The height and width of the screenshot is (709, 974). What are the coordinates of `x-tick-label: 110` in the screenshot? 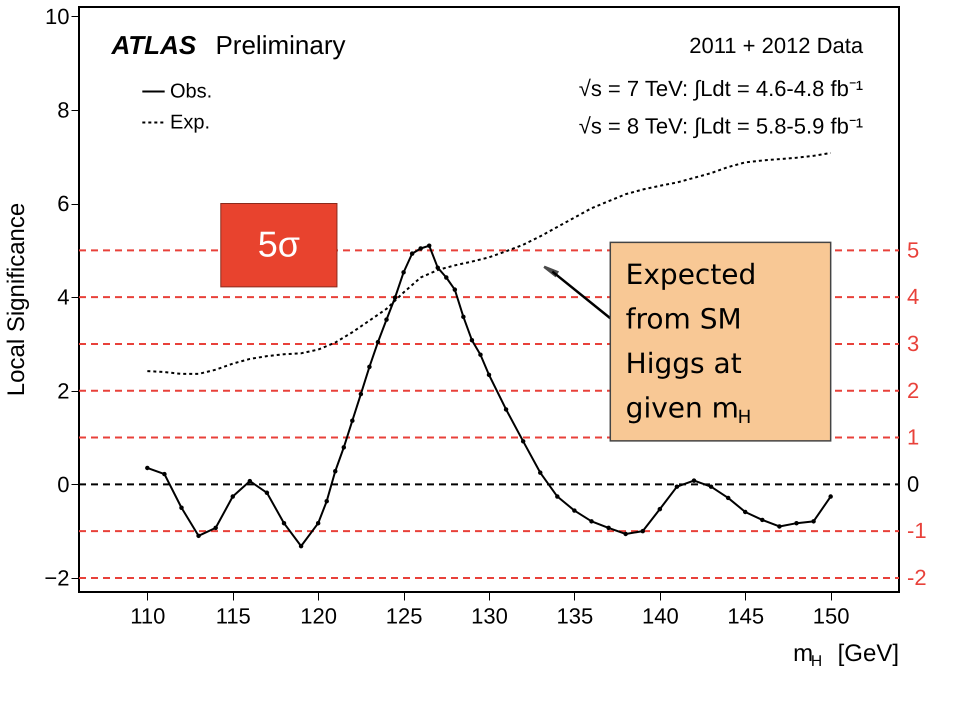 It's located at (148, 616).